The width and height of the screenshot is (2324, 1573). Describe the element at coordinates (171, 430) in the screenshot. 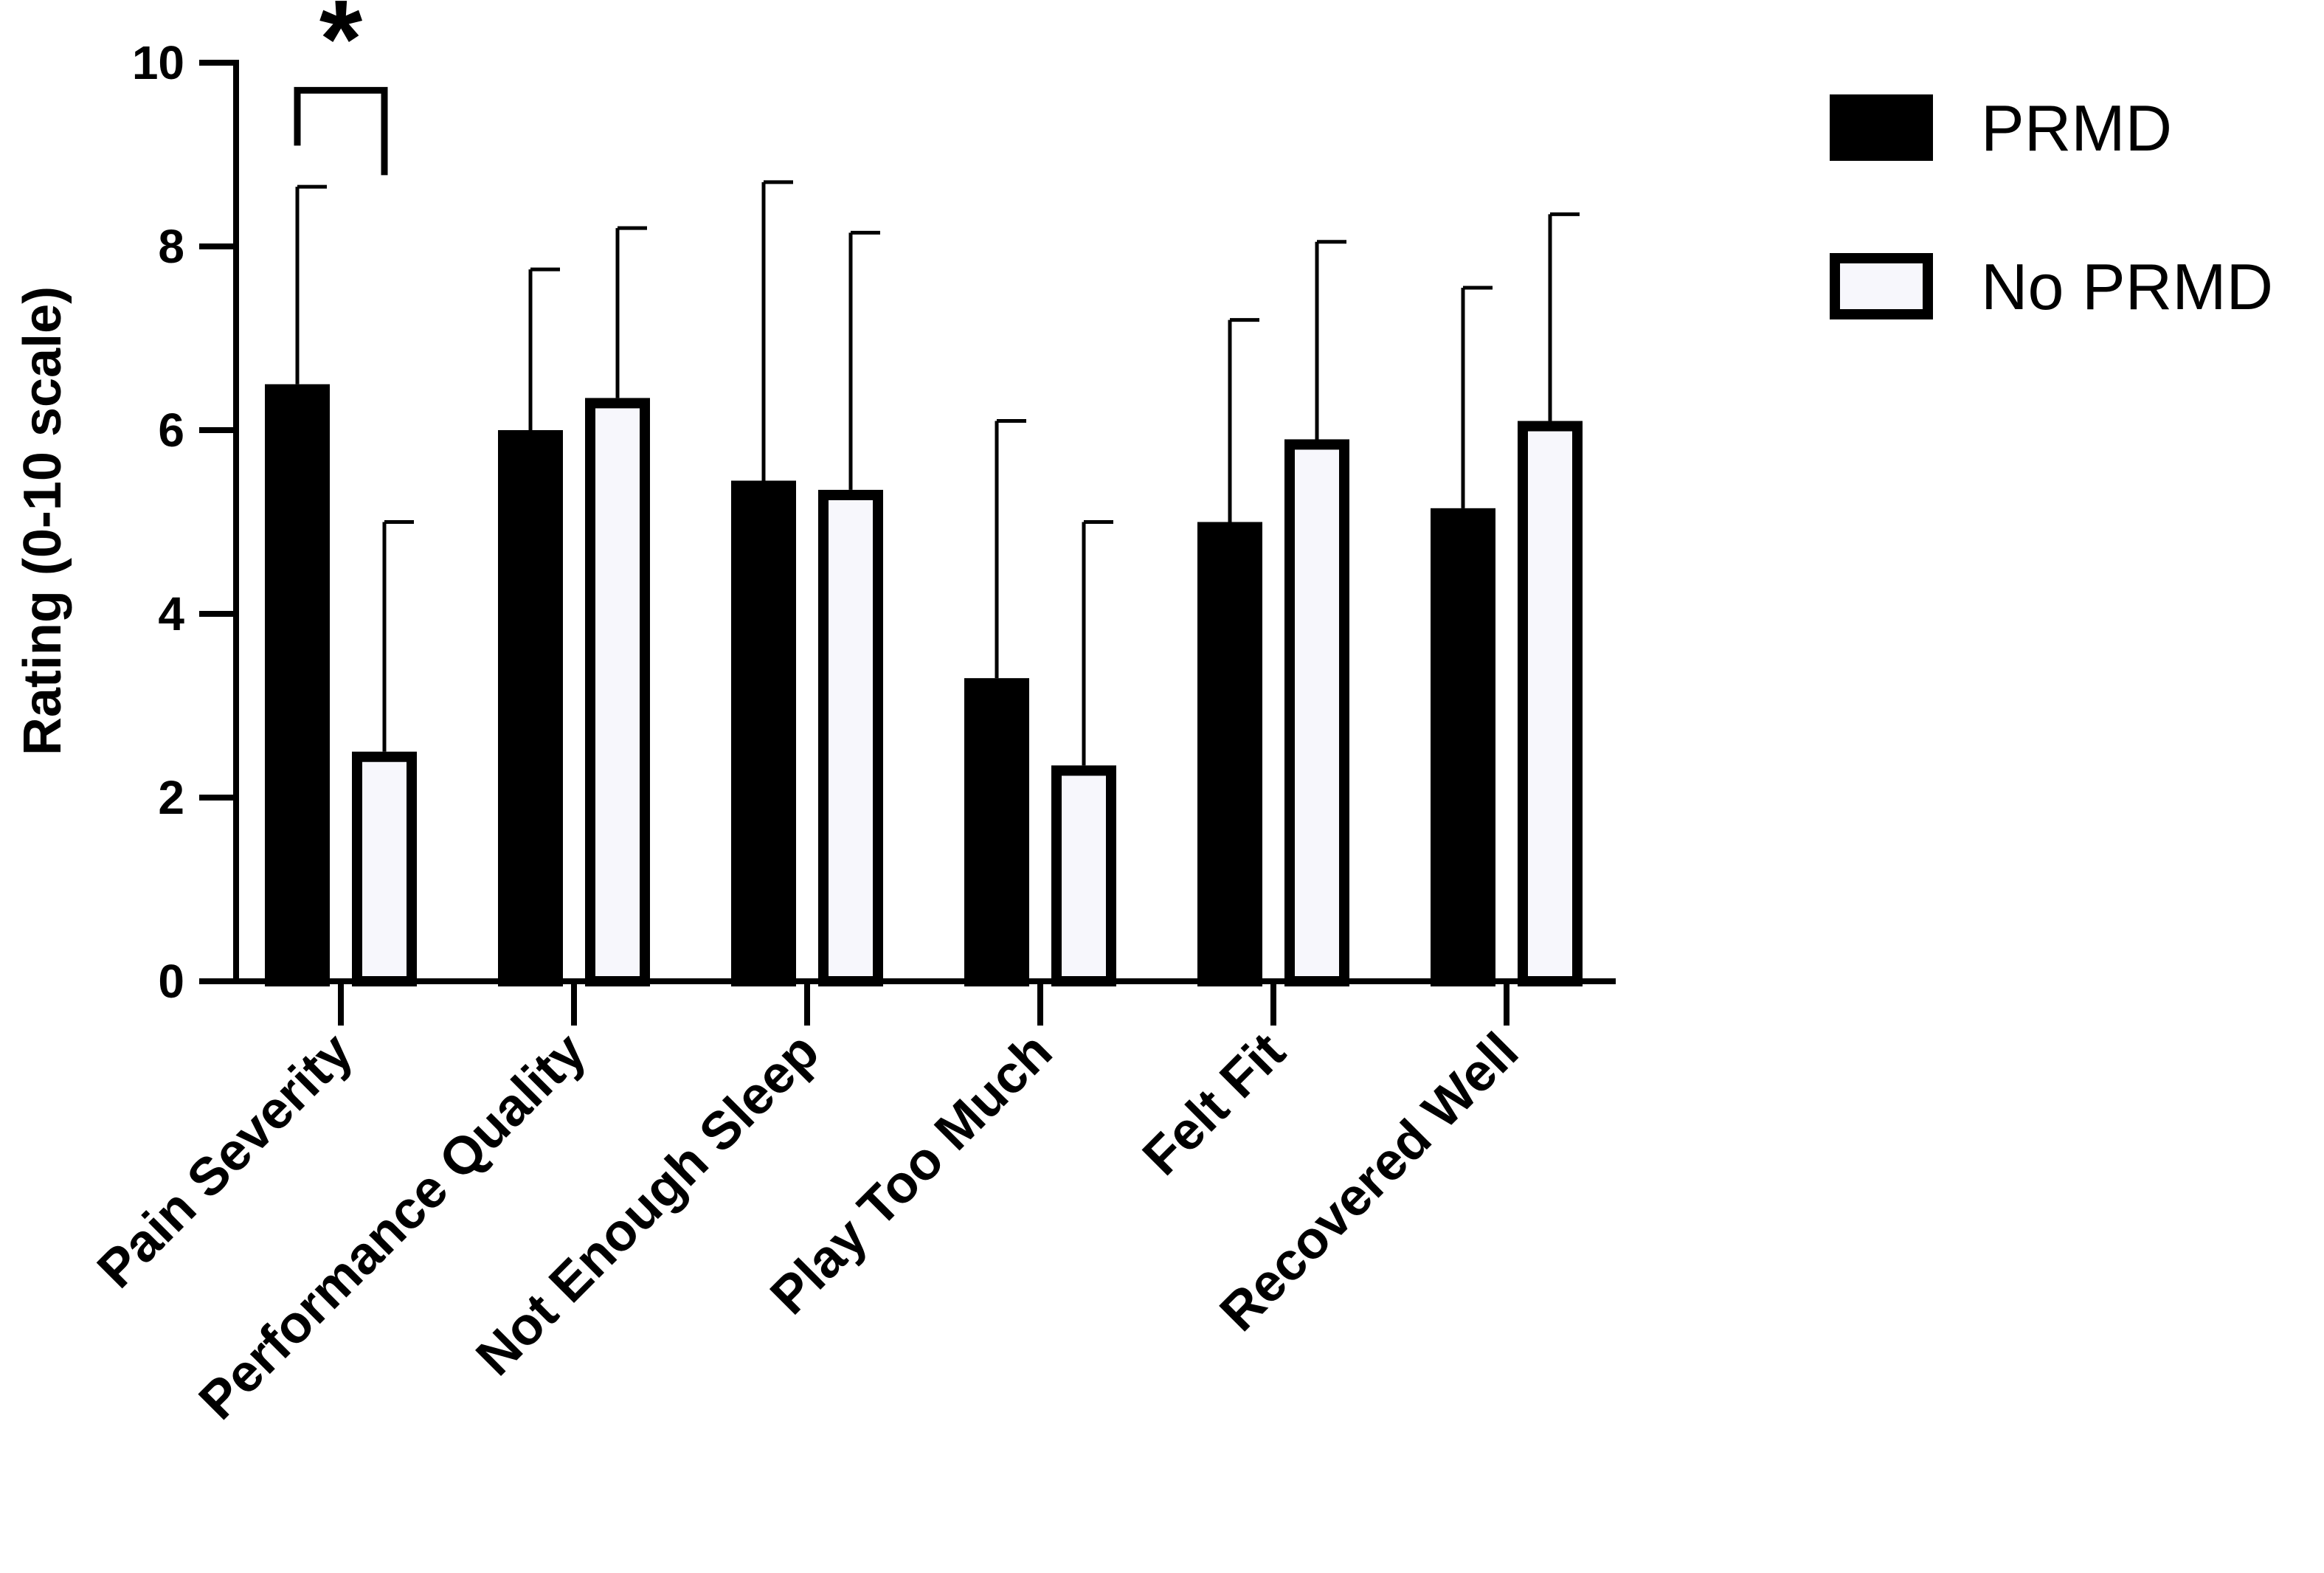

I see `y-tick-label: 6` at that location.